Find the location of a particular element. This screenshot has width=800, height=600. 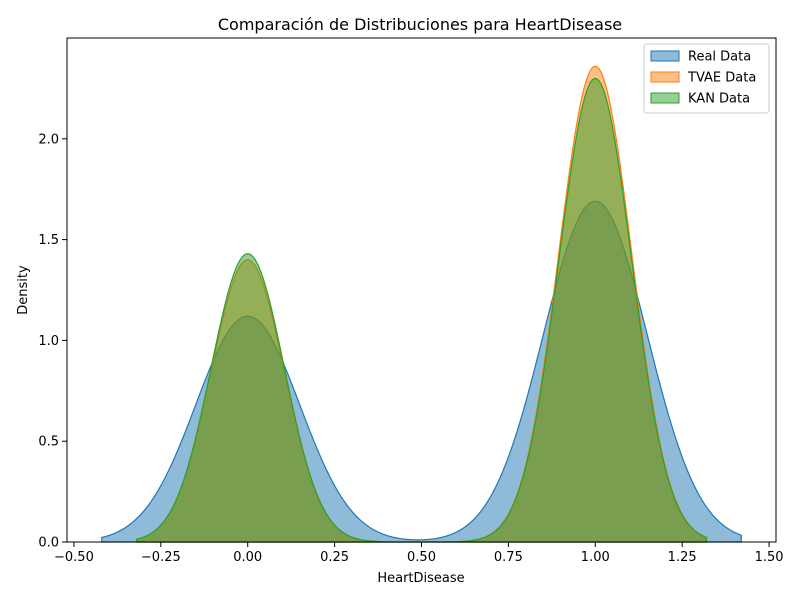

x-tick-label: 0.25 is located at coordinates (334, 557).